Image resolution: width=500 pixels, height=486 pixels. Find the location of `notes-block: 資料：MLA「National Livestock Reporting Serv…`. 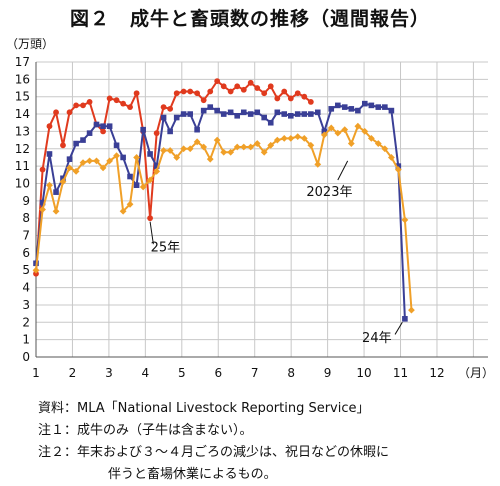

notes-block: 資料：MLA「National Livestock Reporting Serv… is located at coordinates (213, 442).